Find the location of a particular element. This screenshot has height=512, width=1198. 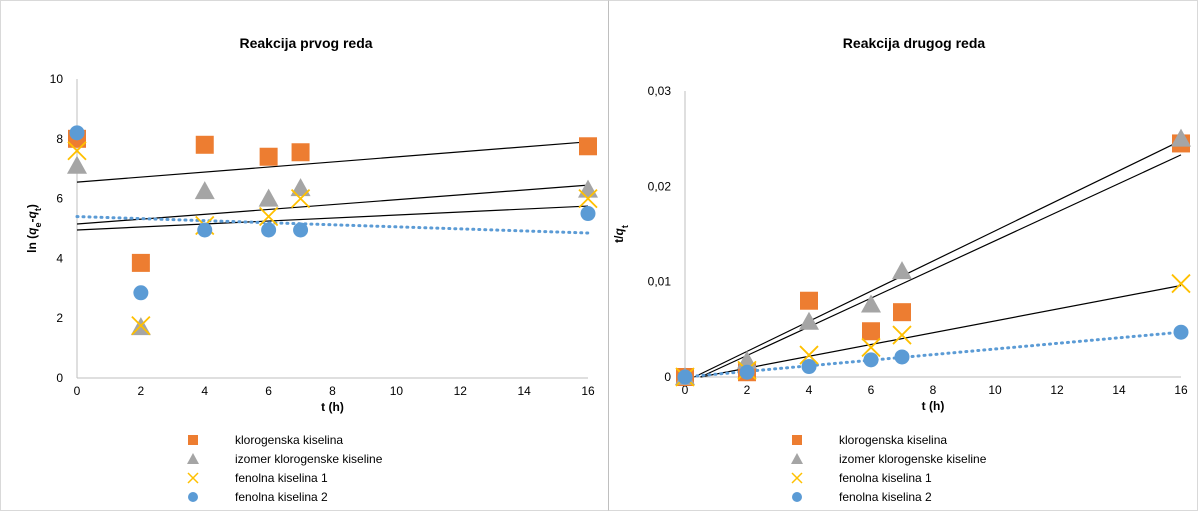

y-tick-label: 4 is located at coordinates (59, 258).